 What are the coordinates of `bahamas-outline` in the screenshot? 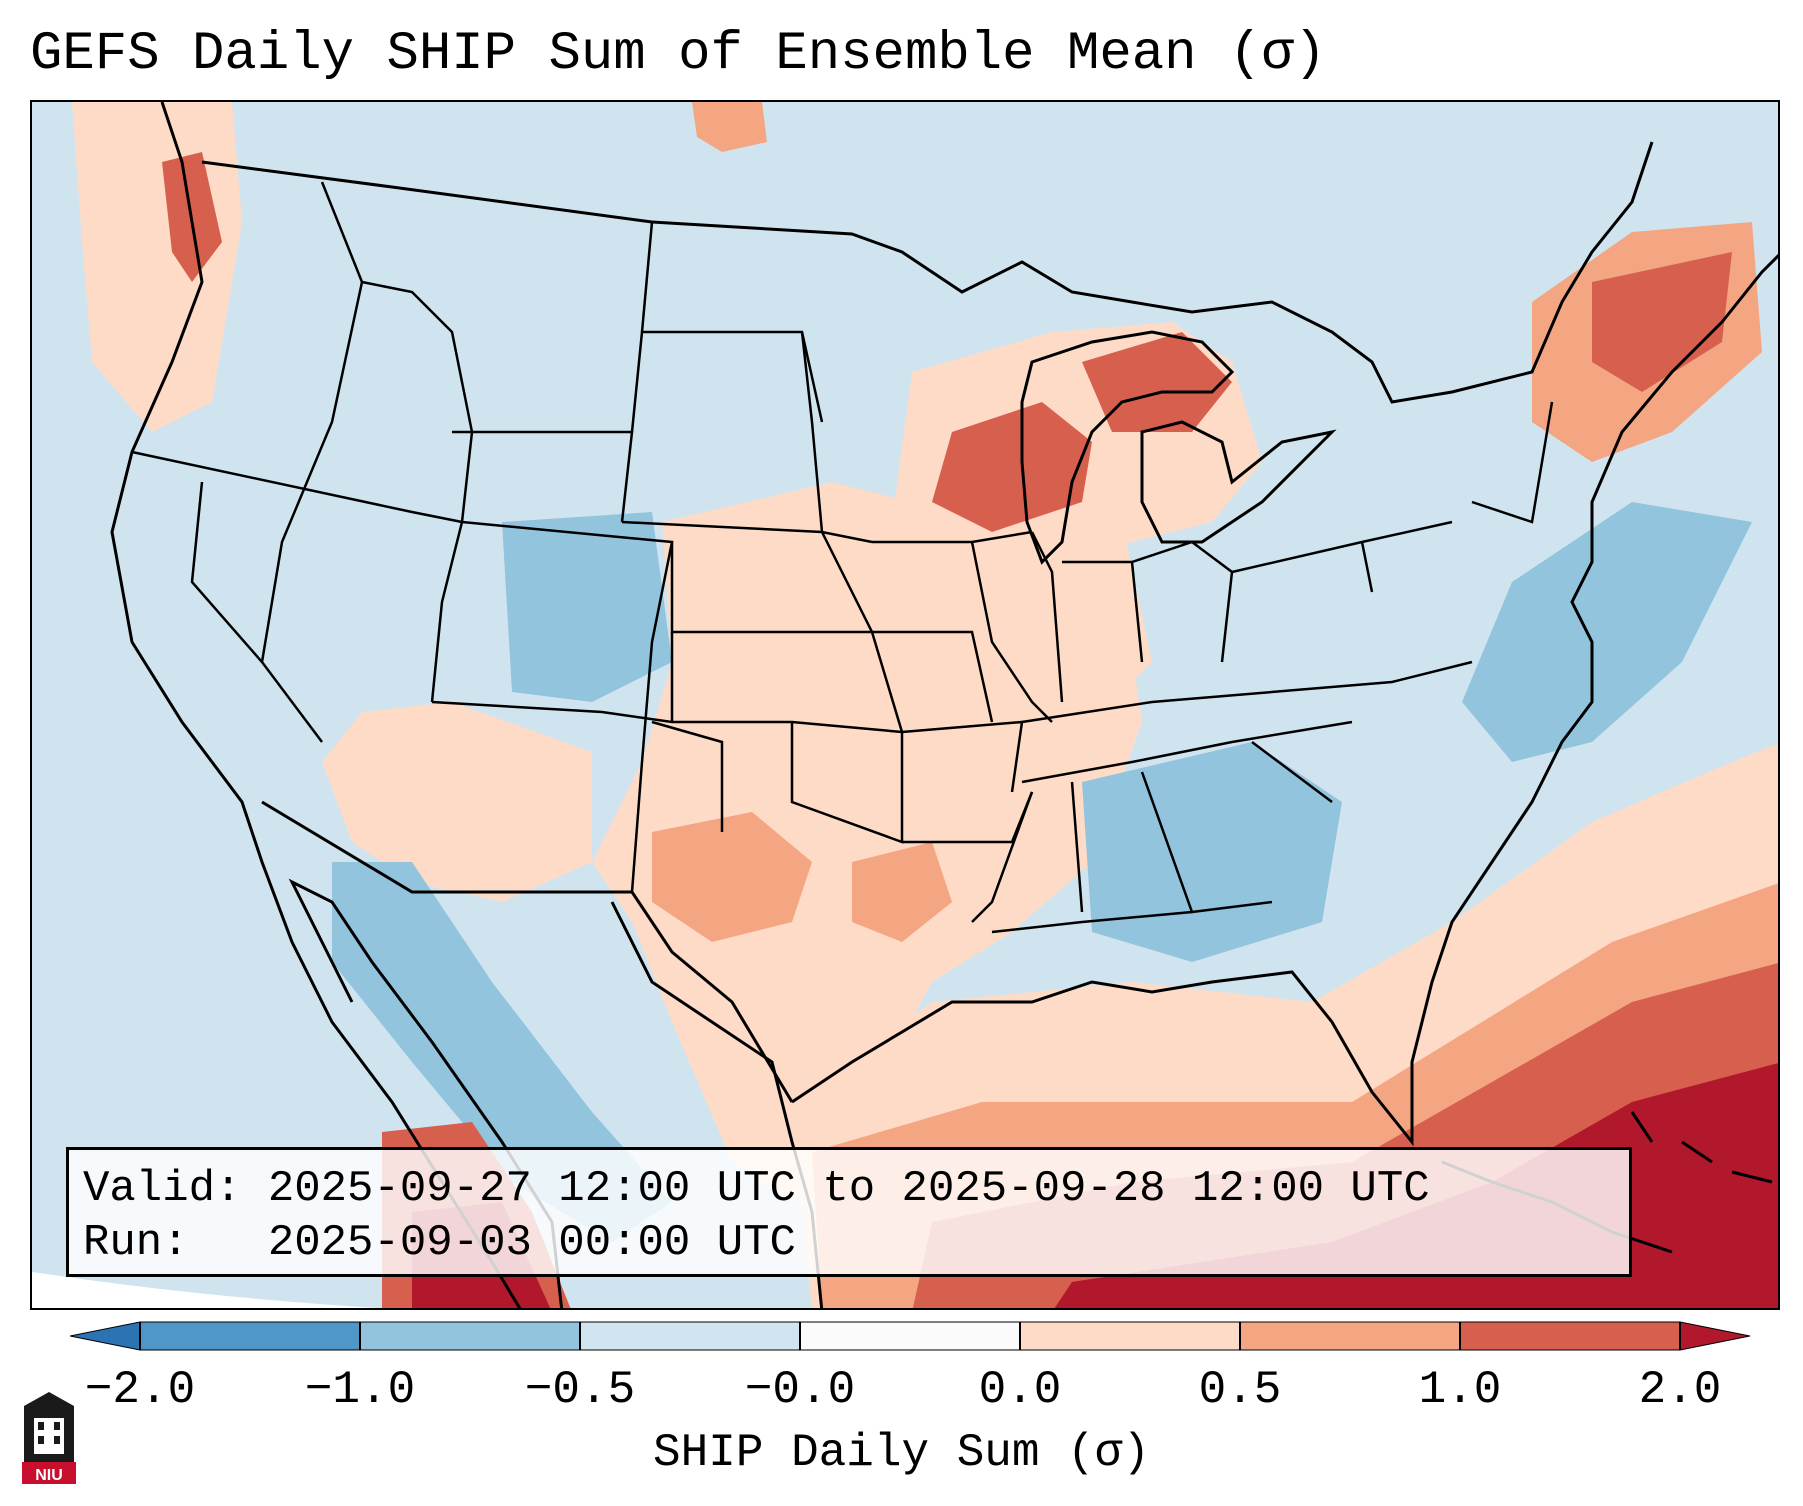 It's located at (1701, 1147).